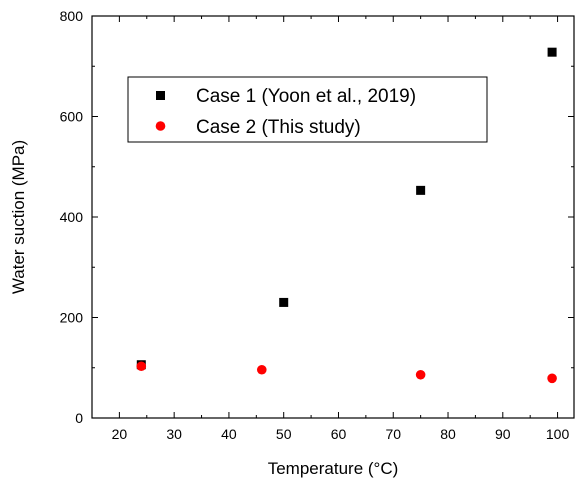 The width and height of the screenshot is (588, 483). Describe the element at coordinates (120, 434) in the screenshot. I see `x-tick-label: 20` at that location.